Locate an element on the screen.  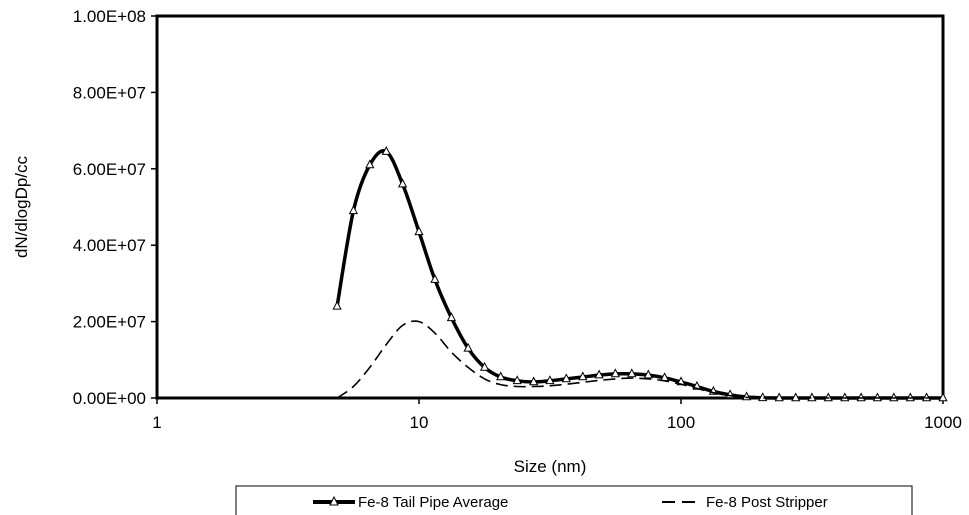
legend-label-tail-pipe: Fe-8 Tail Pipe Average is located at coordinates (433, 502).